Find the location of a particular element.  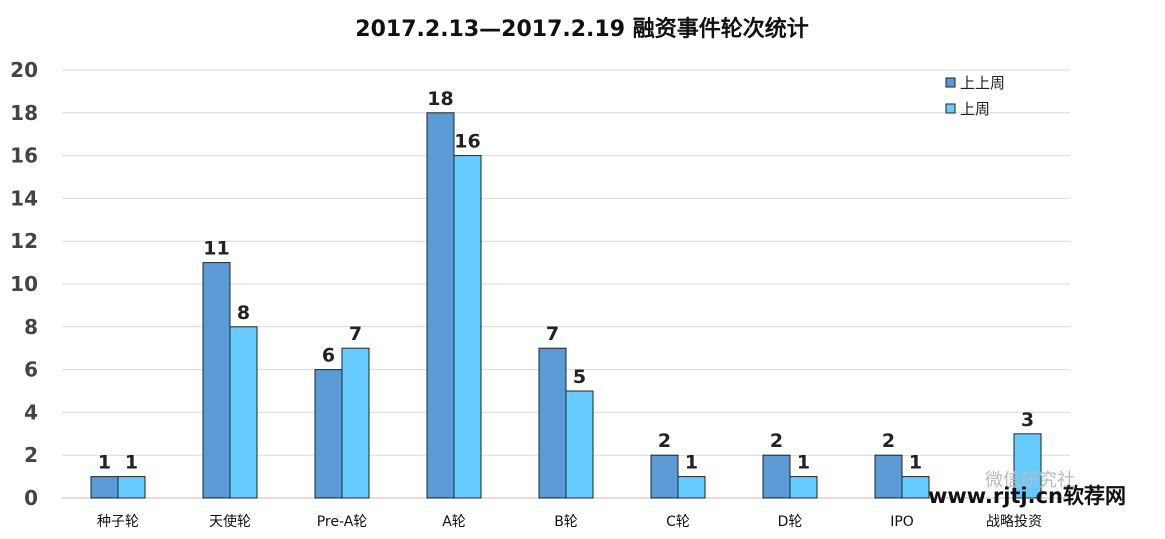

y-tick-label: 12 is located at coordinates (24, 241).